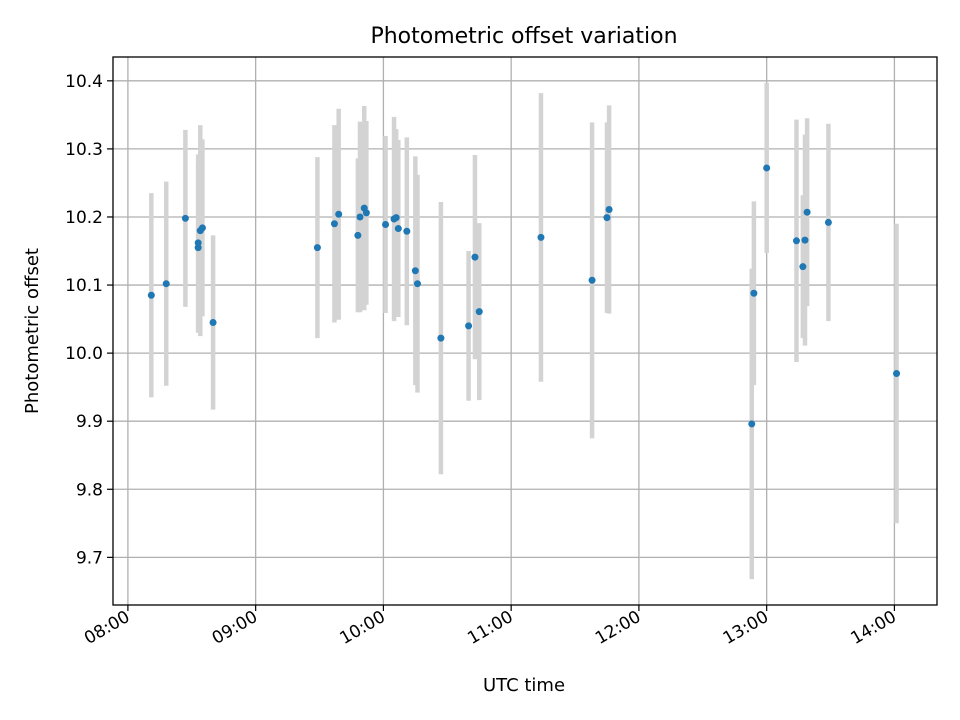 Image resolution: width=960 pixels, height=720 pixels. What do you see at coordinates (84, 218) in the screenshot?
I see `y-tick-label: 10.2` at bounding box center [84, 218].